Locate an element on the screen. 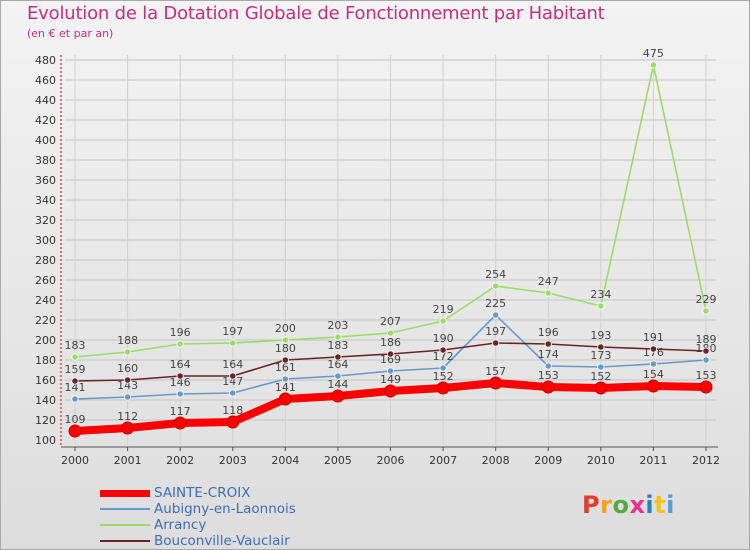 The image size is (750, 550). y-tick-label: 160 is located at coordinates (45, 380).